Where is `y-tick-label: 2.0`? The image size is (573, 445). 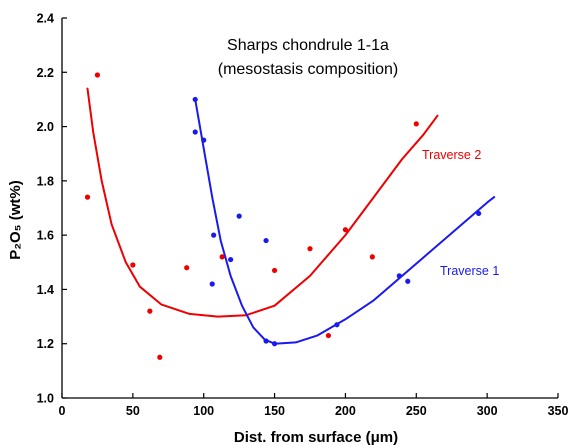
y-tick-label: 2.0 is located at coordinates (45, 127).